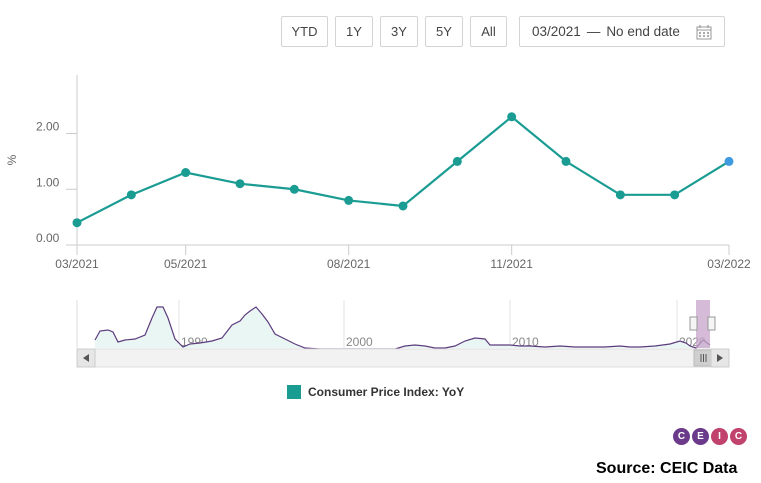 This screenshot has width=761, height=483. Describe the element at coordinates (511, 264) in the screenshot. I see `x-tick-label: 11/2021` at that location.